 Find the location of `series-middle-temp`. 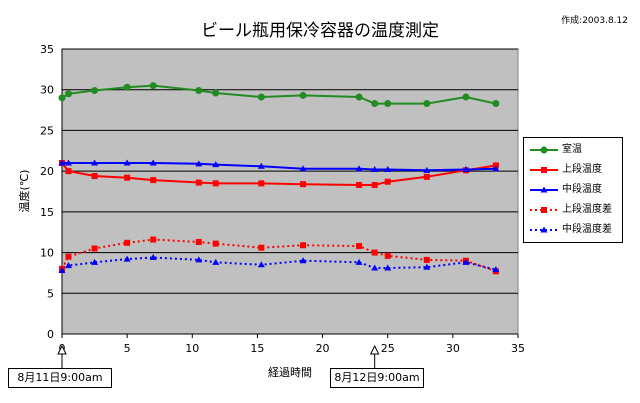

series-middle-temp is located at coordinates (279, 166).